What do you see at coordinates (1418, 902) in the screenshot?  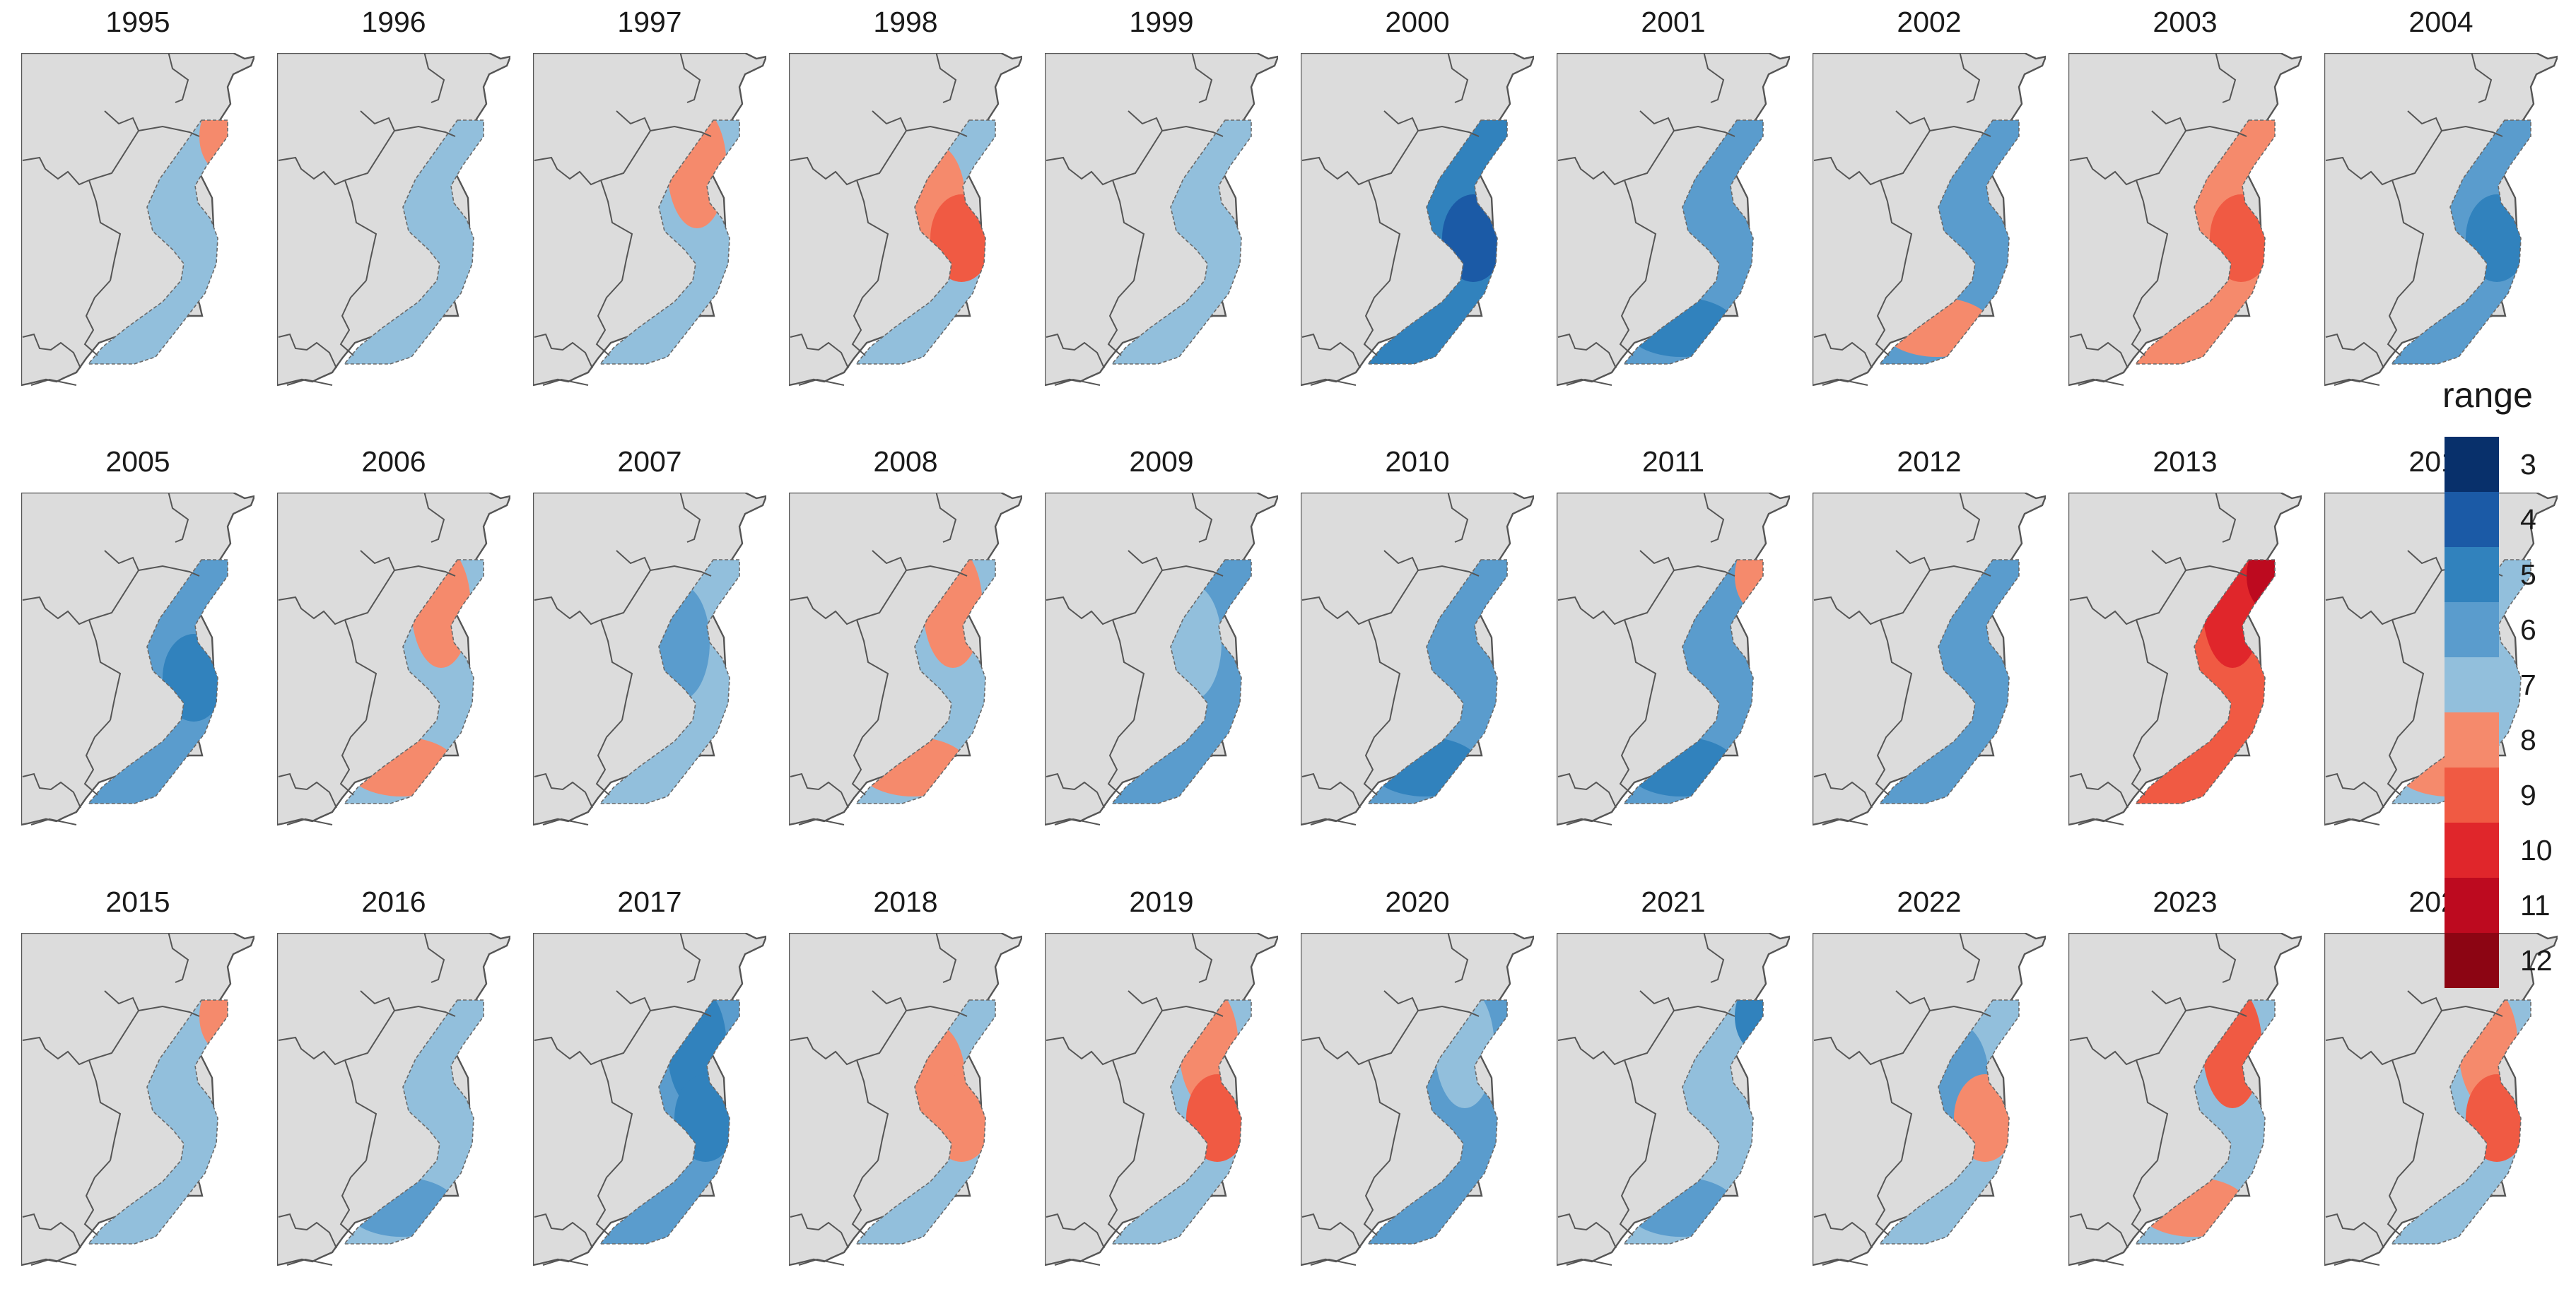 I see `panel-year-label: 2020` at bounding box center [1418, 902].